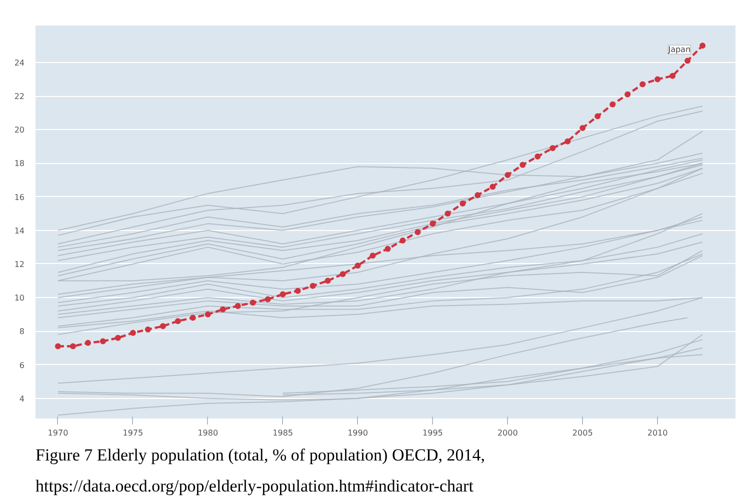  I want to click on x-tick-label: 2000, so click(507, 433).